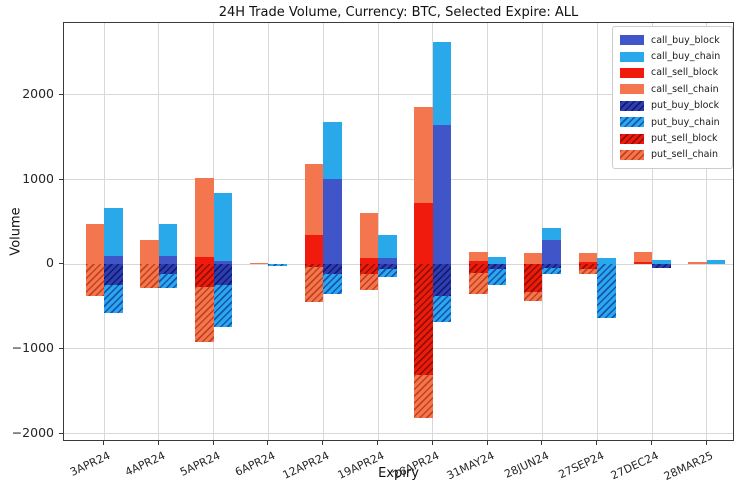 Image resolution: width=739 pixels, height=489 pixels. What do you see at coordinates (398, 473) in the screenshot?
I see `x-axis-label: Expiry` at bounding box center [398, 473].